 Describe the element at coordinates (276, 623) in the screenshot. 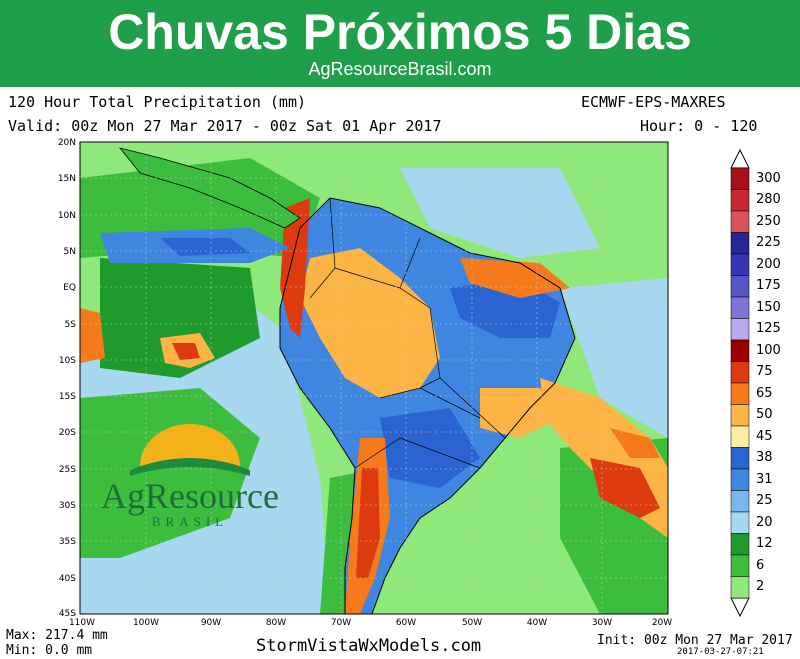

I see `lon-label: 80W` at that location.